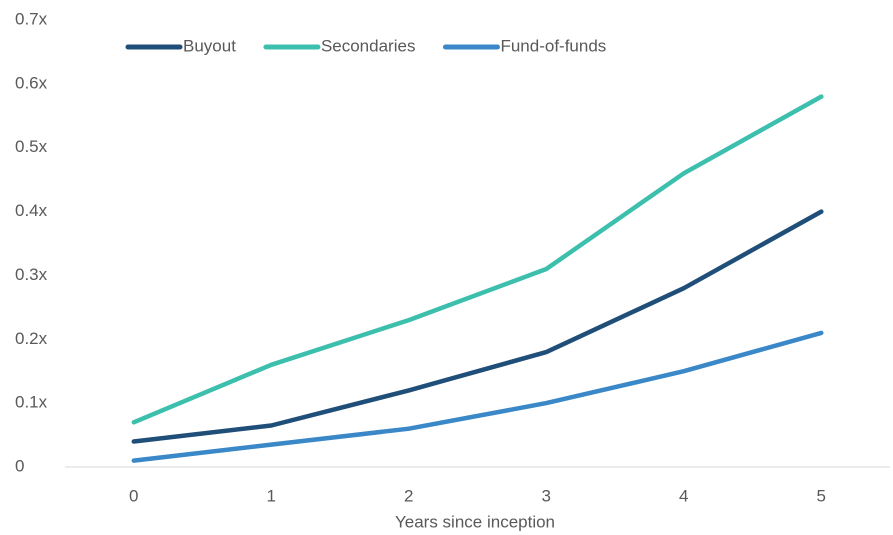  Describe the element at coordinates (271, 495) in the screenshot. I see `x-tick-label: 1` at that location.